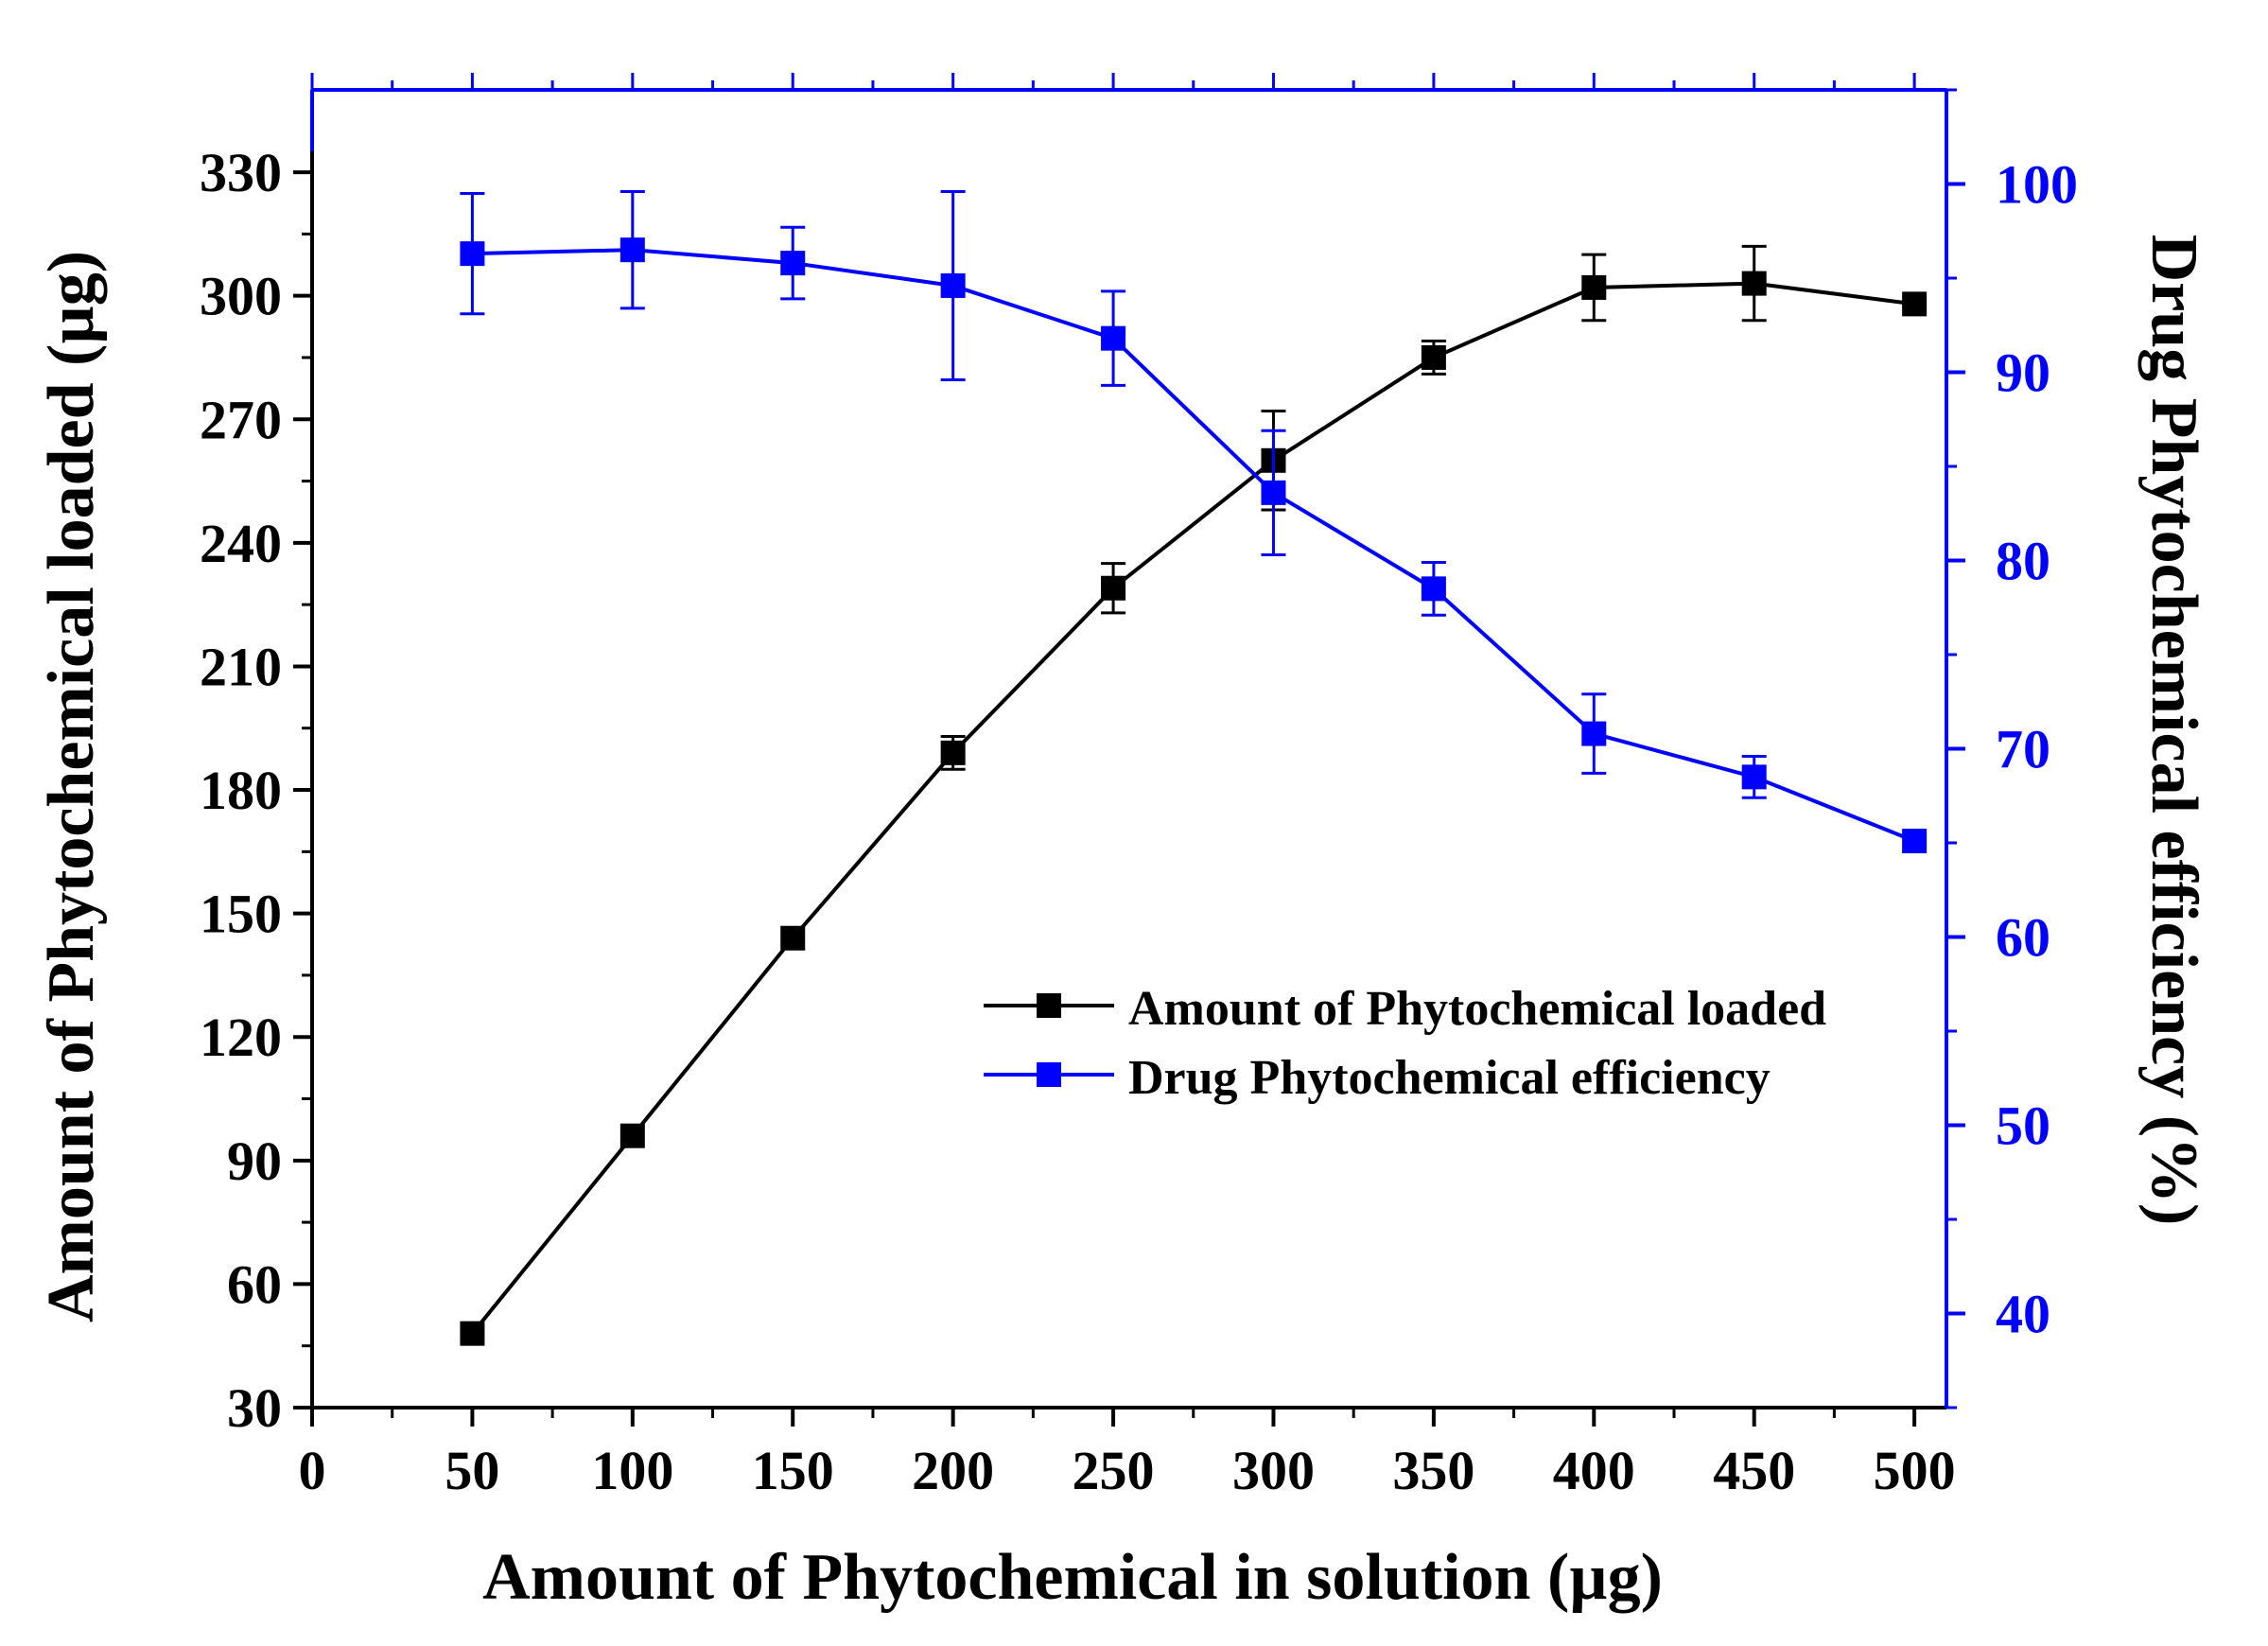 The height and width of the screenshot is (1646, 2268). I want to click on y-right-tick-label: 80, so click(2023, 561).